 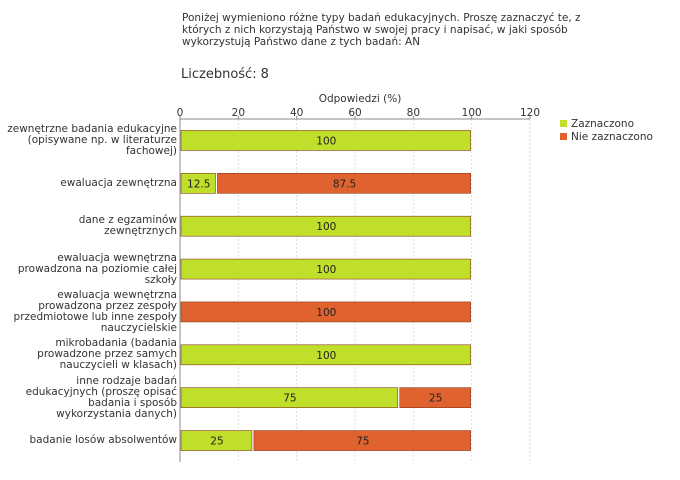 I want to click on bar-value-label: 12.5, so click(x=198, y=184).